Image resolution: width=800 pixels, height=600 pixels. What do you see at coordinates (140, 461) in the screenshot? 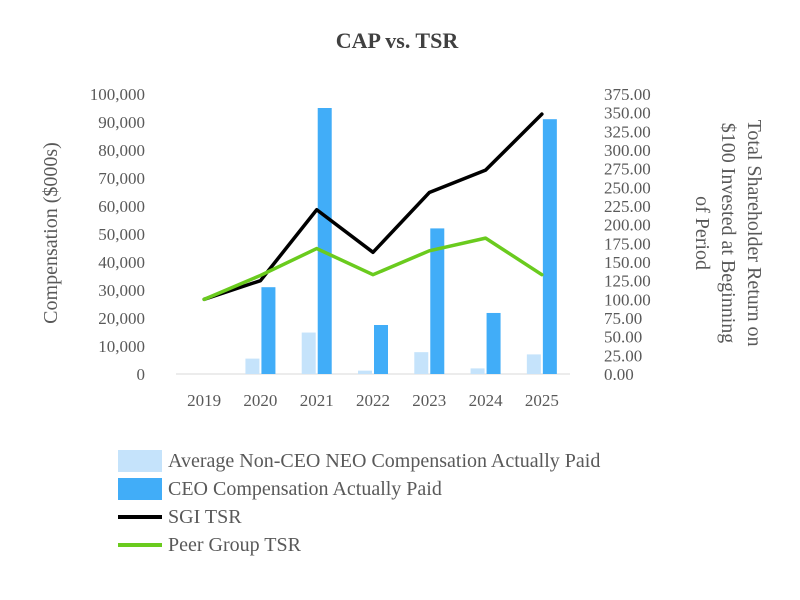
I see `legend-swatch-non-ceo` at bounding box center [140, 461].